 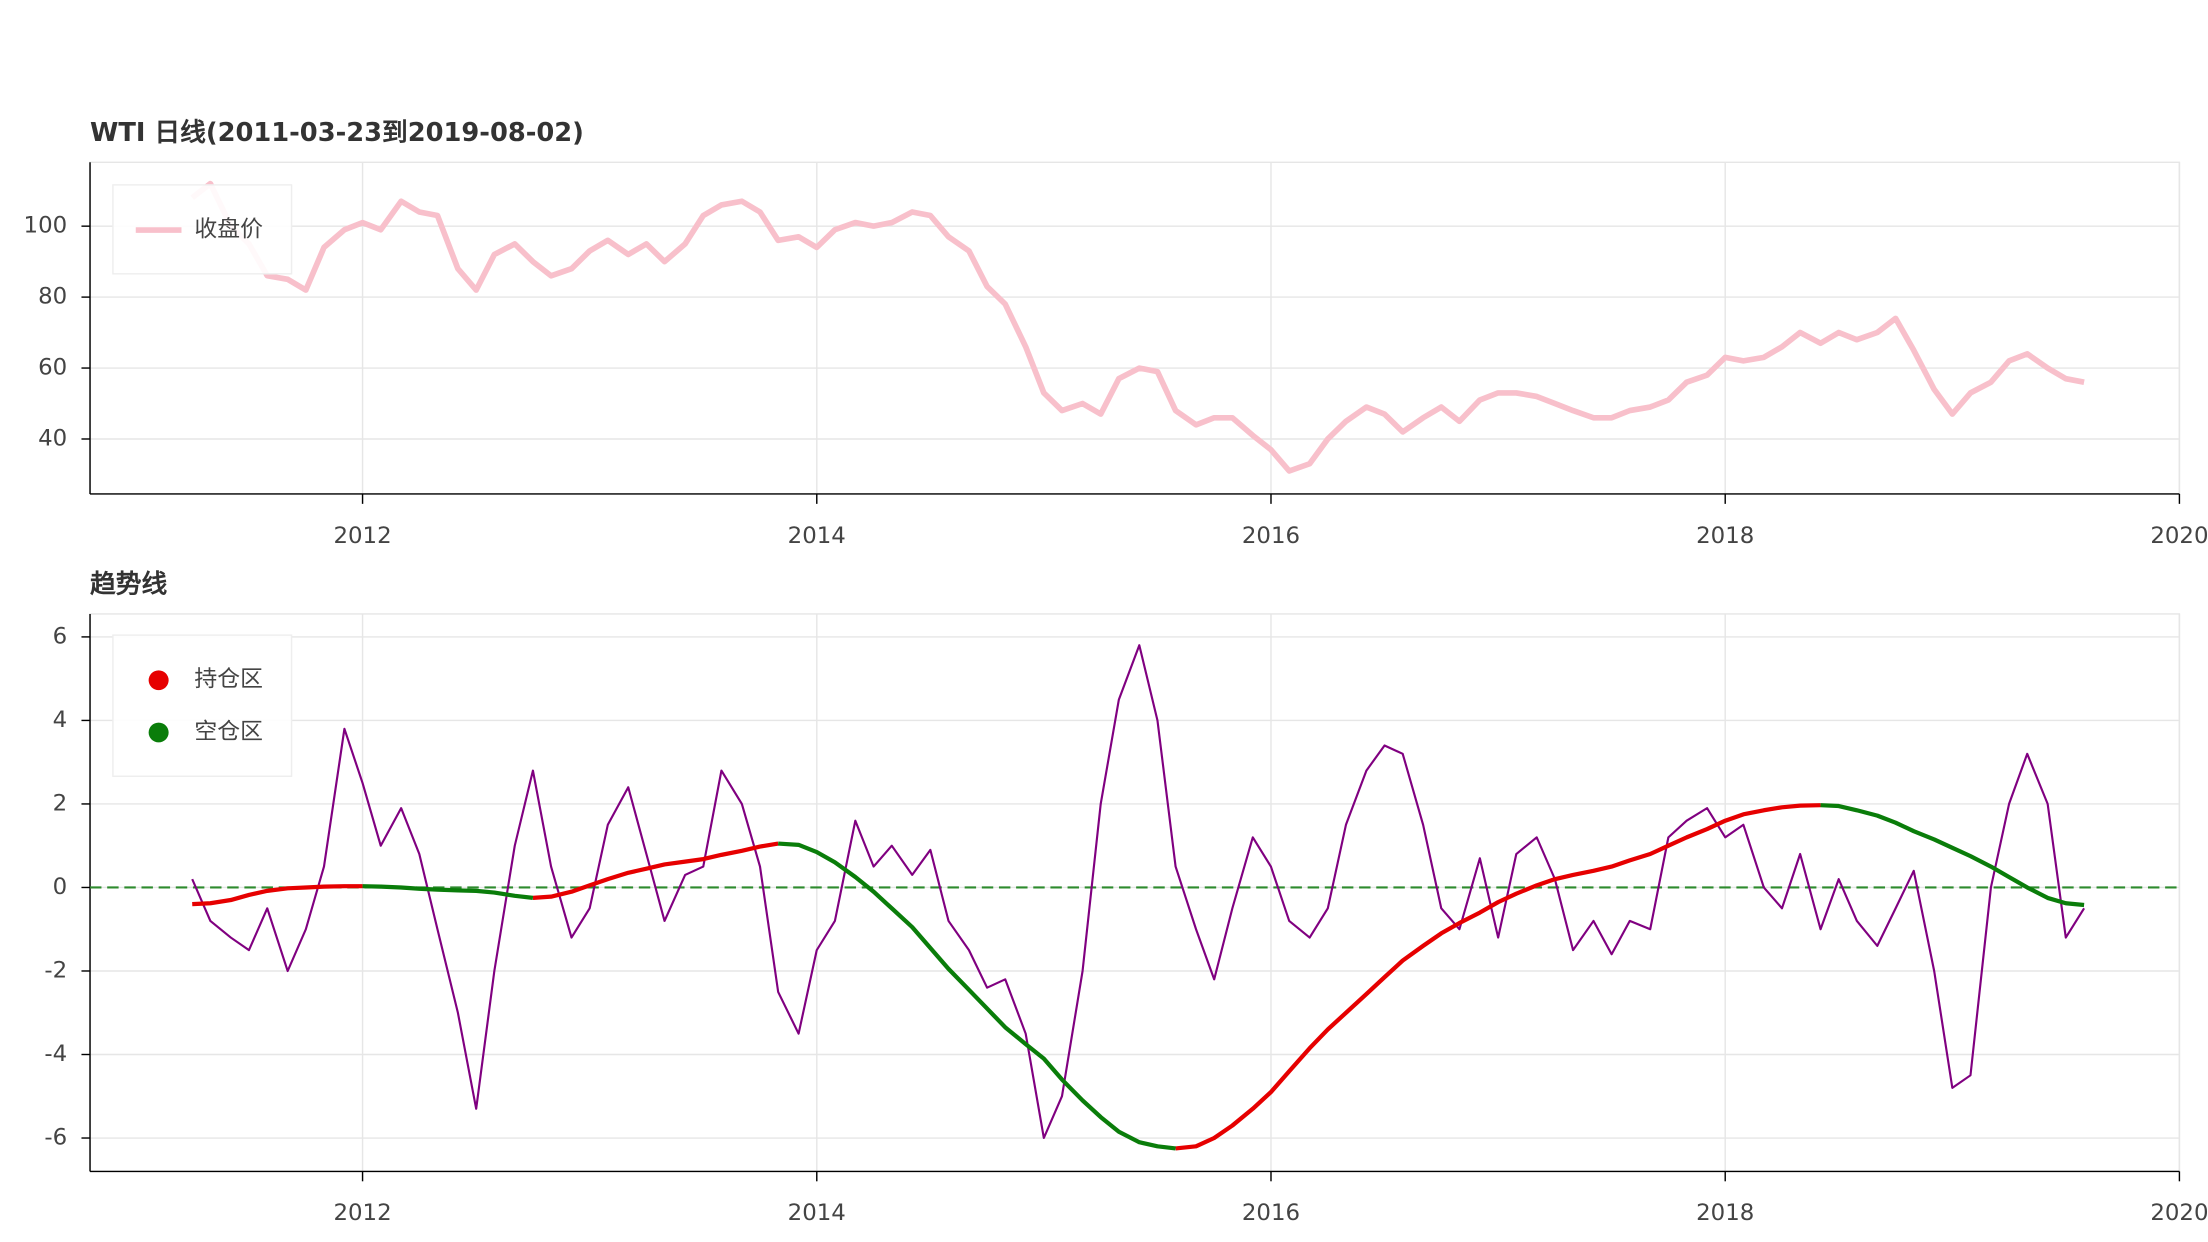 What do you see at coordinates (46, 226) in the screenshot?
I see `y-tick-label: 100` at bounding box center [46, 226].